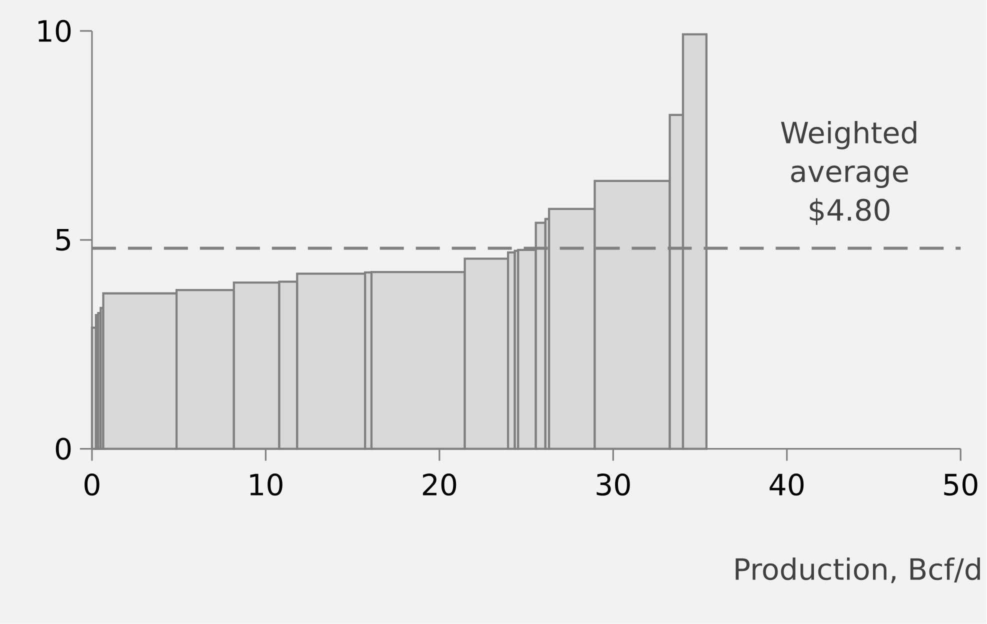 This screenshot has height=624, width=987. Describe the element at coordinates (848, 173) in the screenshot. I see `ref-line-label: Weighted average $4.80` at that location.